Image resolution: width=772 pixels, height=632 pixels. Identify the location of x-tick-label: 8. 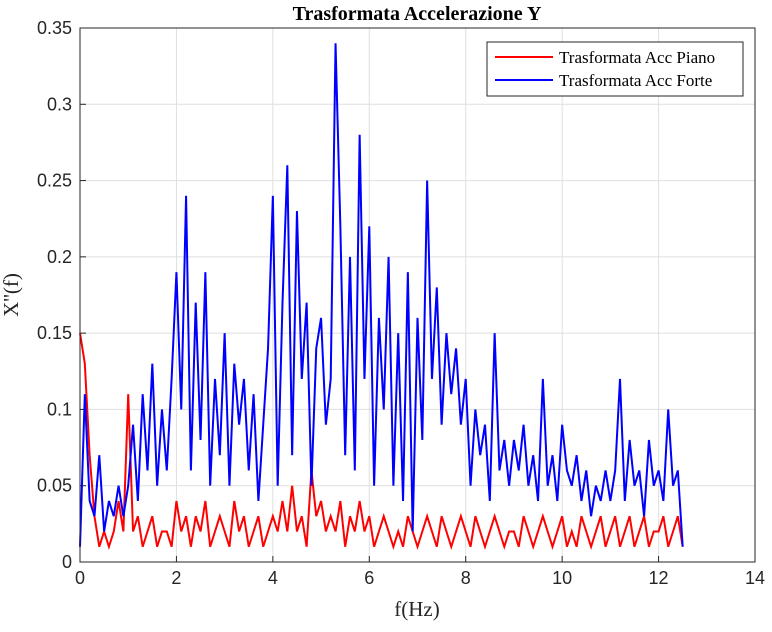
(466, 578).